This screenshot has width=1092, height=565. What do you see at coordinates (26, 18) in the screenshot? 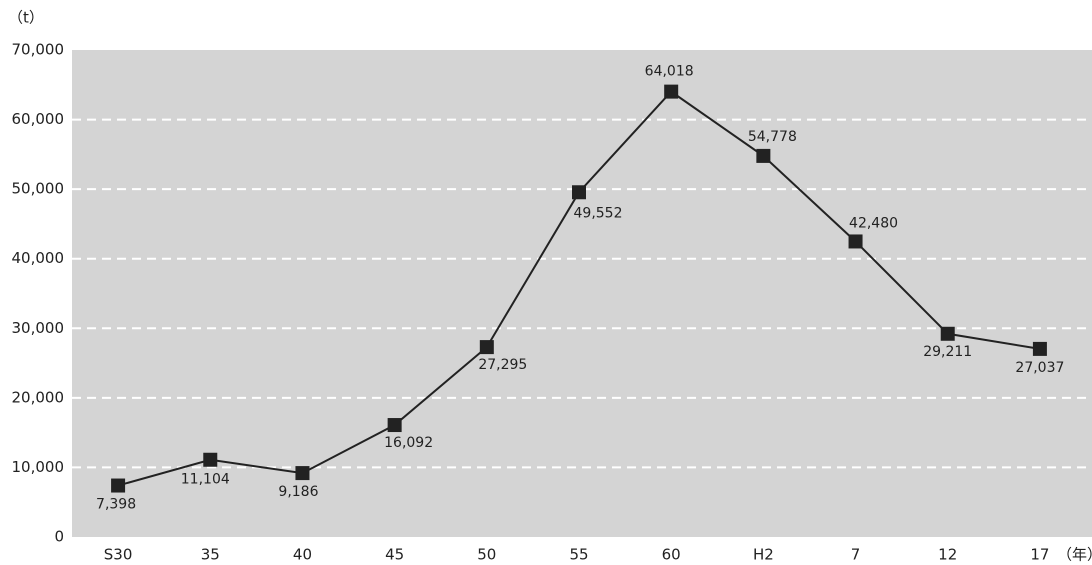
I see `y-axis-label: （t）` at bounding box center [26, 18].